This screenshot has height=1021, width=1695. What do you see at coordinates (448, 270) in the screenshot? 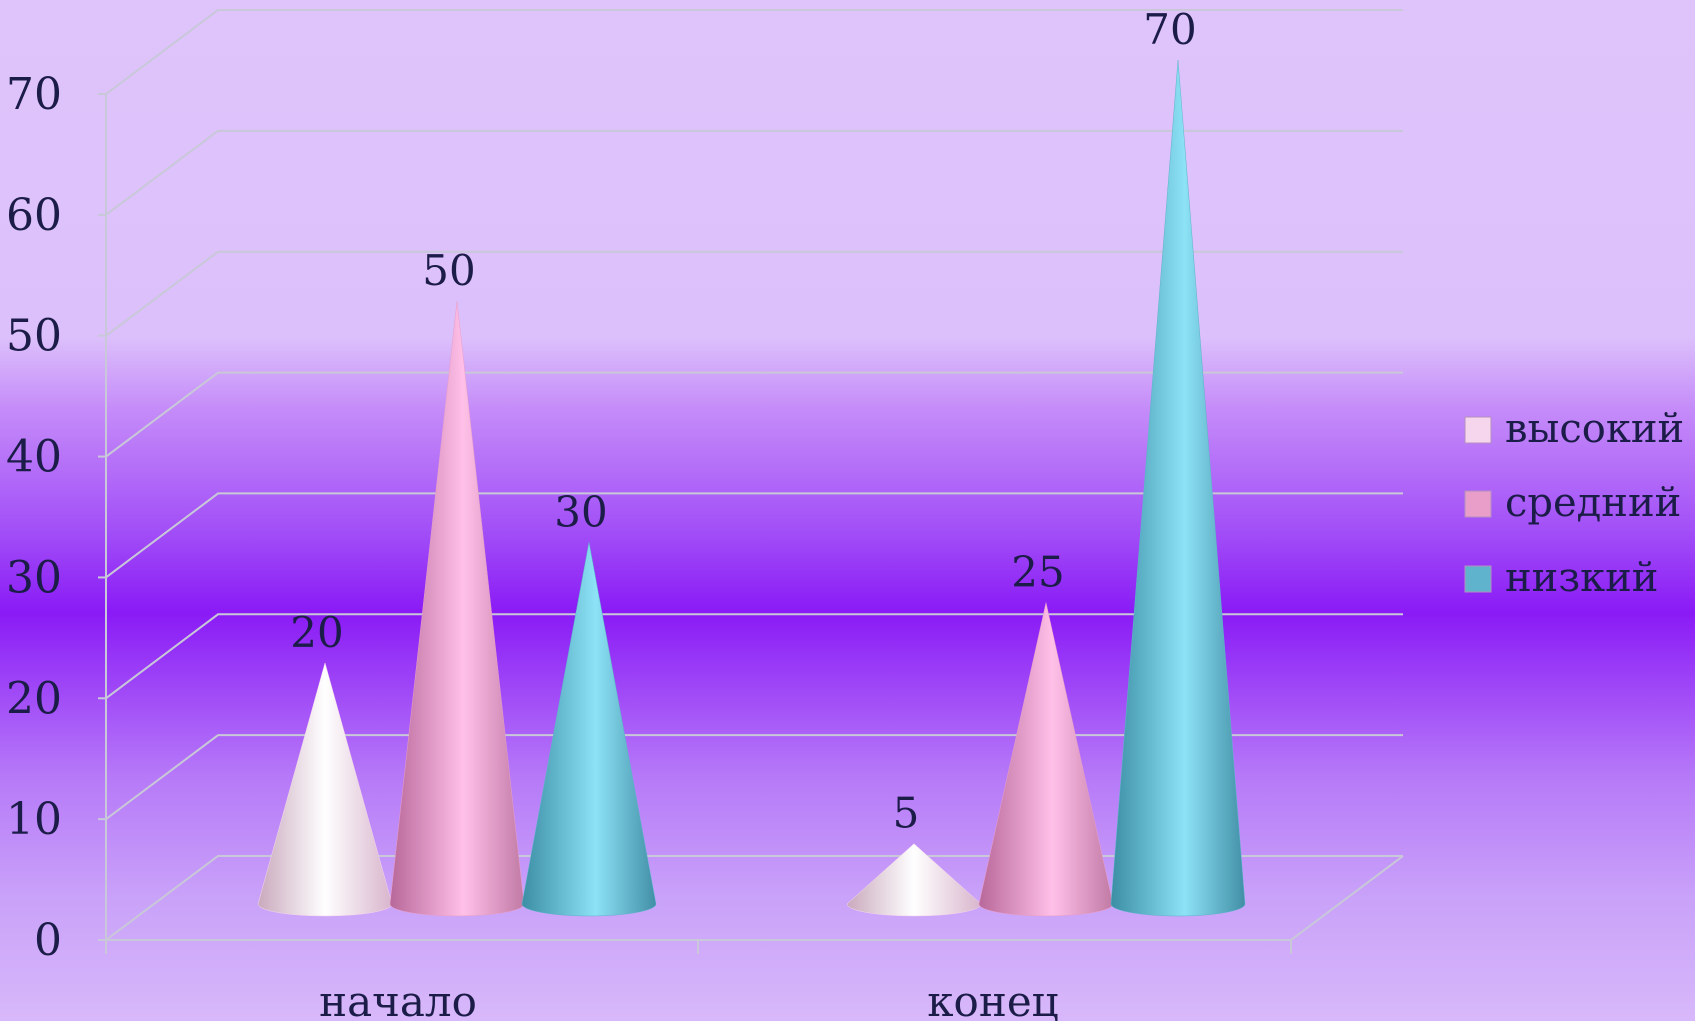
I see `data-label: 50` at bounding box center [448, 270].